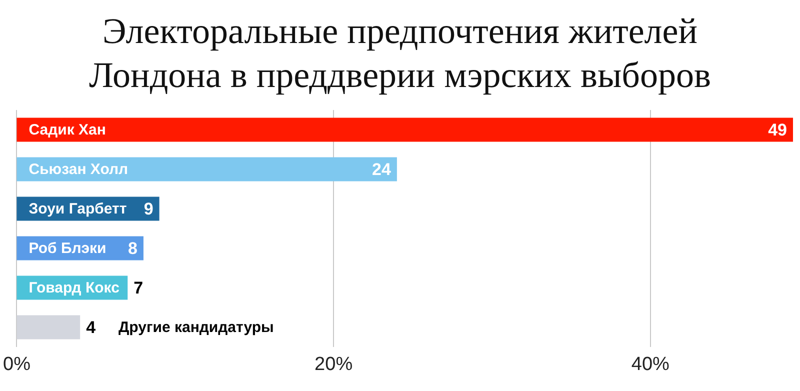 This screenshot has width=800, height=391. I want to click on data-label: 8, so click(133, 248).